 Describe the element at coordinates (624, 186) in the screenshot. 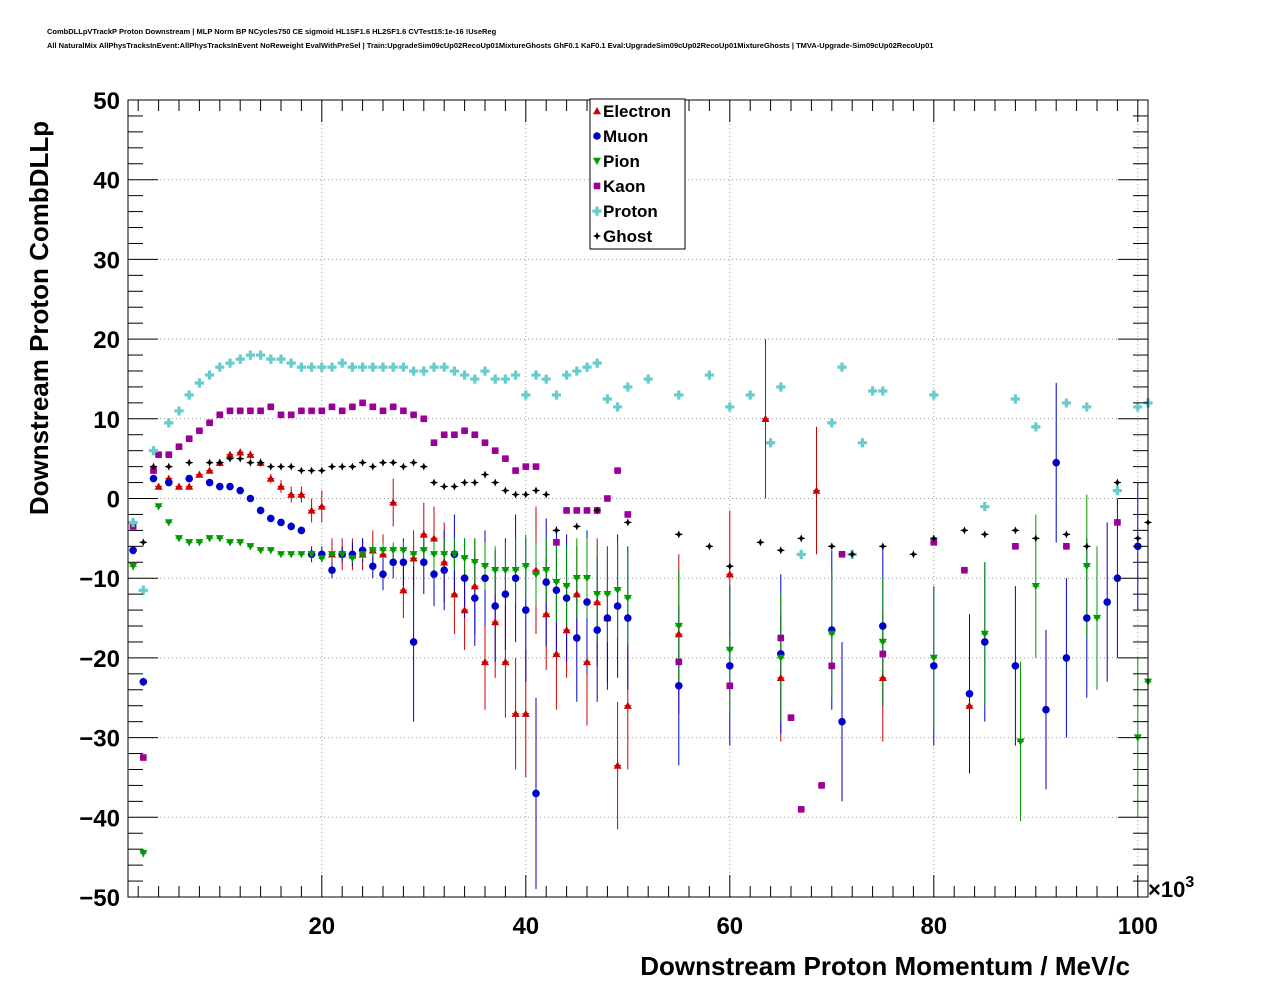

I see `legend-label-kaon: Kaon` at that location.